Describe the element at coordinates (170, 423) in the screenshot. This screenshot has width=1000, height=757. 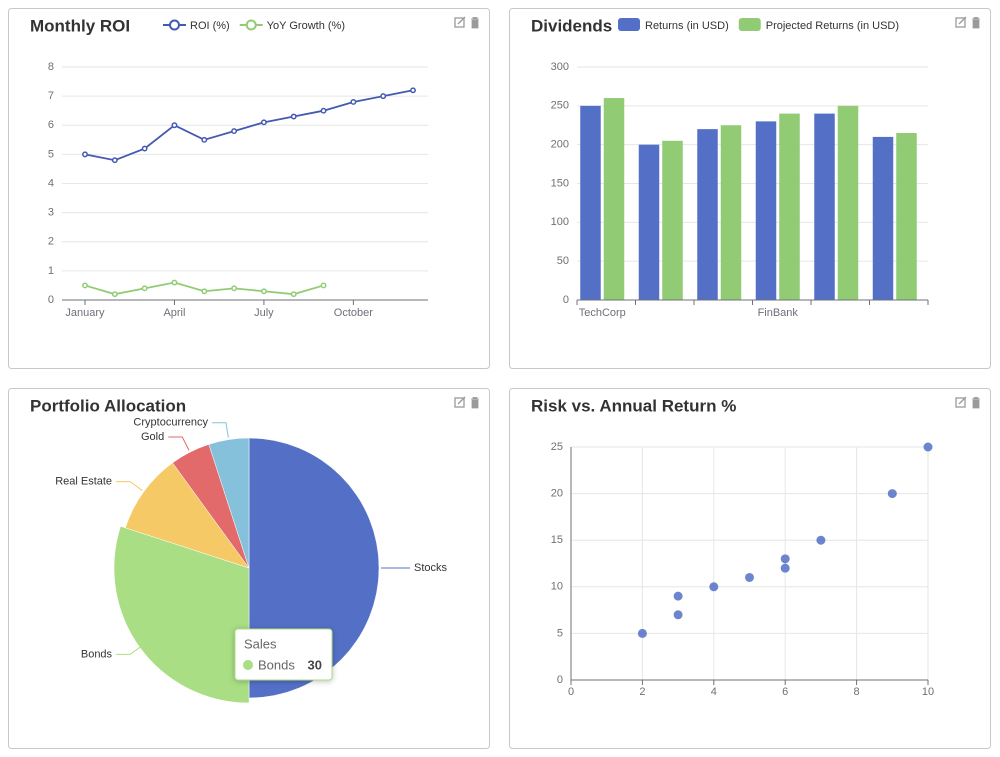
I see `slice-label: Cryptocurrency` at that location.